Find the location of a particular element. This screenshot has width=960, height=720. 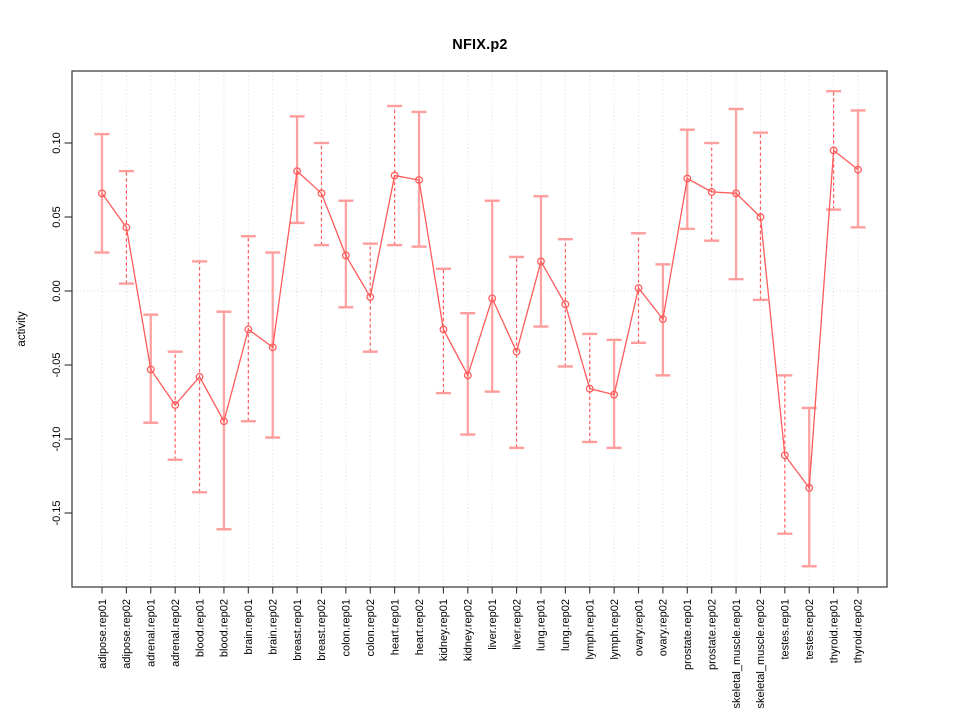

x-tick-label: colon.rep01 is located at coordinates (347, 628).